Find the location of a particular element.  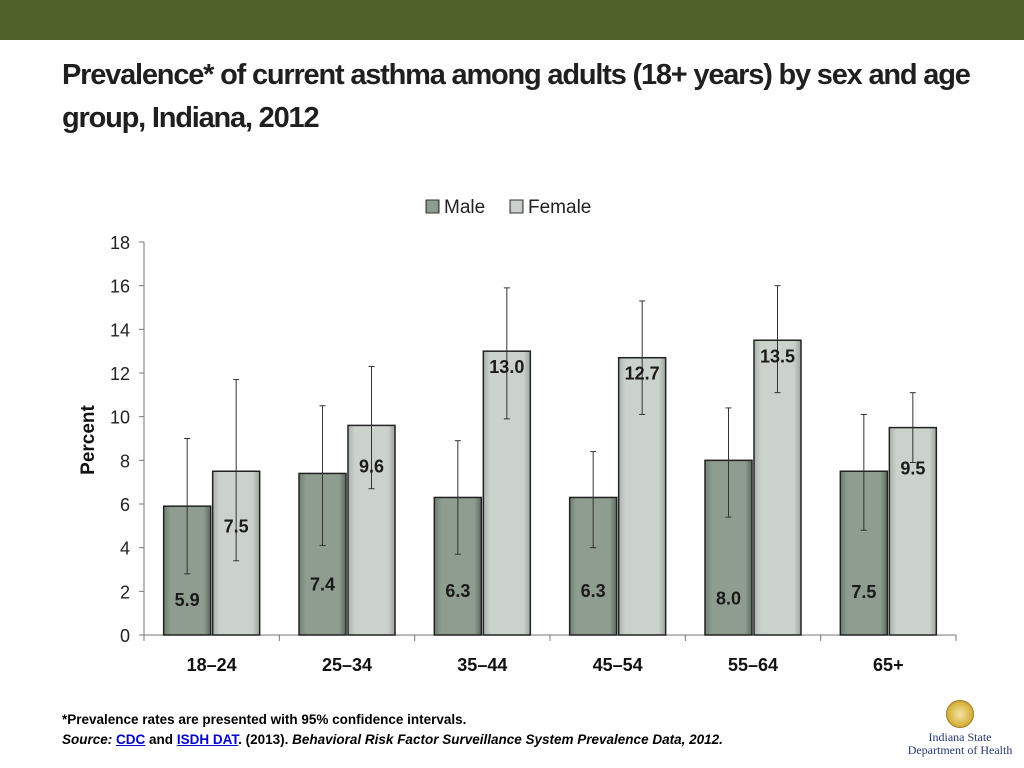

y-tick-label: 18 is located at coordinates (120, 243).